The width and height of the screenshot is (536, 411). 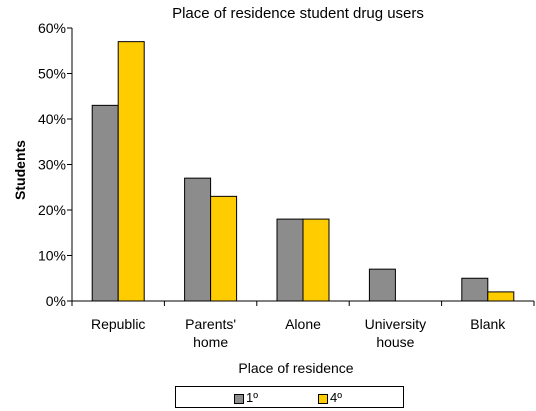 I want to click on y-tick-label-5: 50%, so click(x=52, y=74).